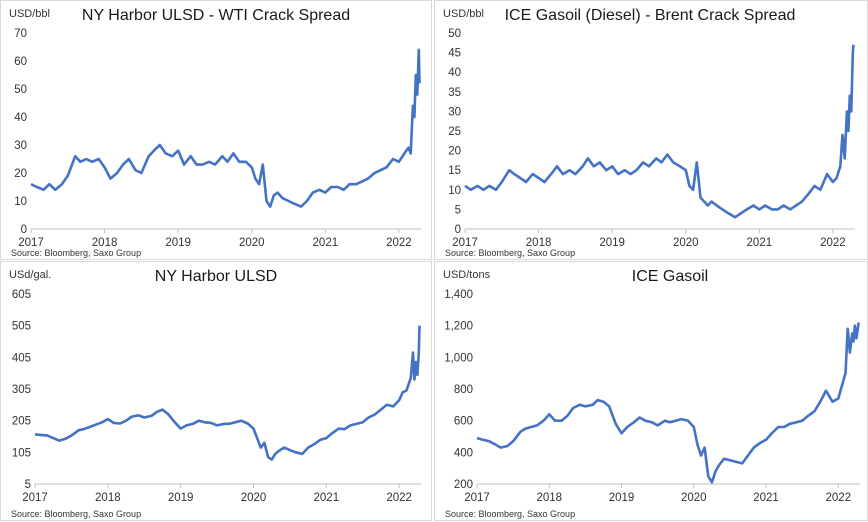 The width and height of the screenshot is (868, 522). Describe the element at coordinates (467, 275) in the screenshot. I see `unit-label: USD/tons` at that location.